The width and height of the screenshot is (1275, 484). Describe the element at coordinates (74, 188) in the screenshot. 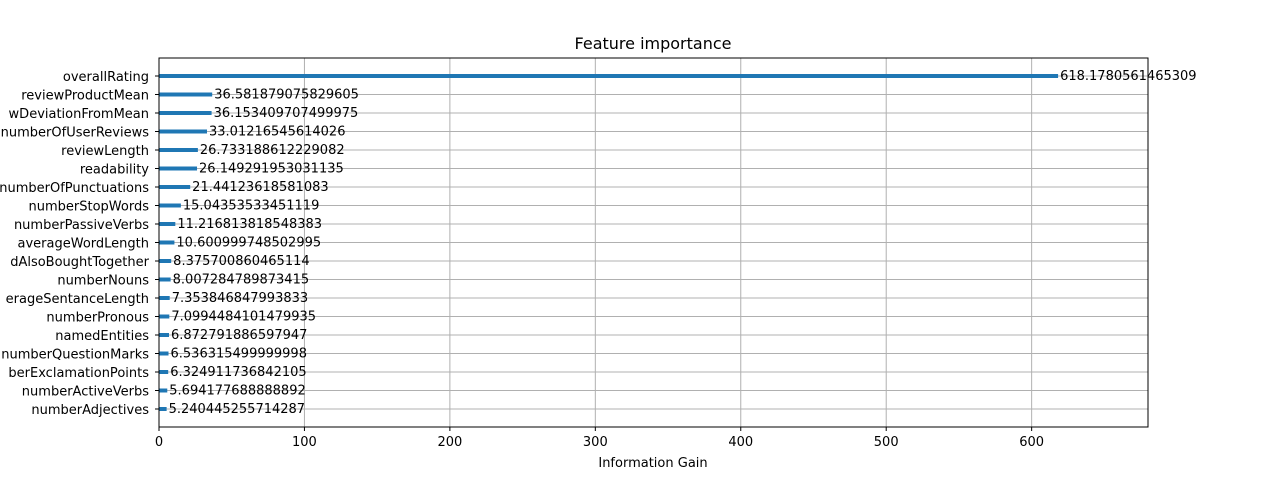

I see `y-tick-label: numberOfPunctuations` at that location.